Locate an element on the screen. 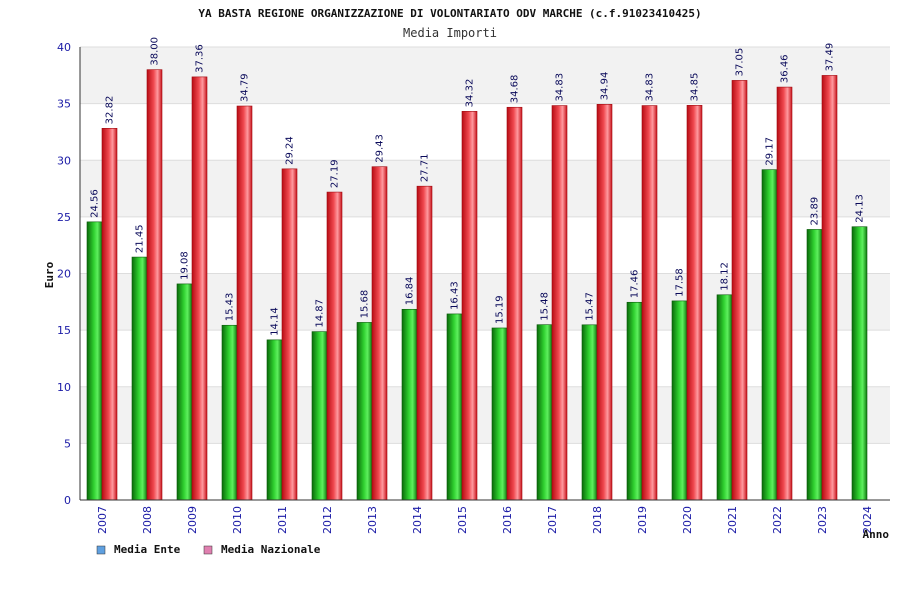 This screenshot has width=900, height=605. y-tick-label: 35 is located at coordinates (64, 104).